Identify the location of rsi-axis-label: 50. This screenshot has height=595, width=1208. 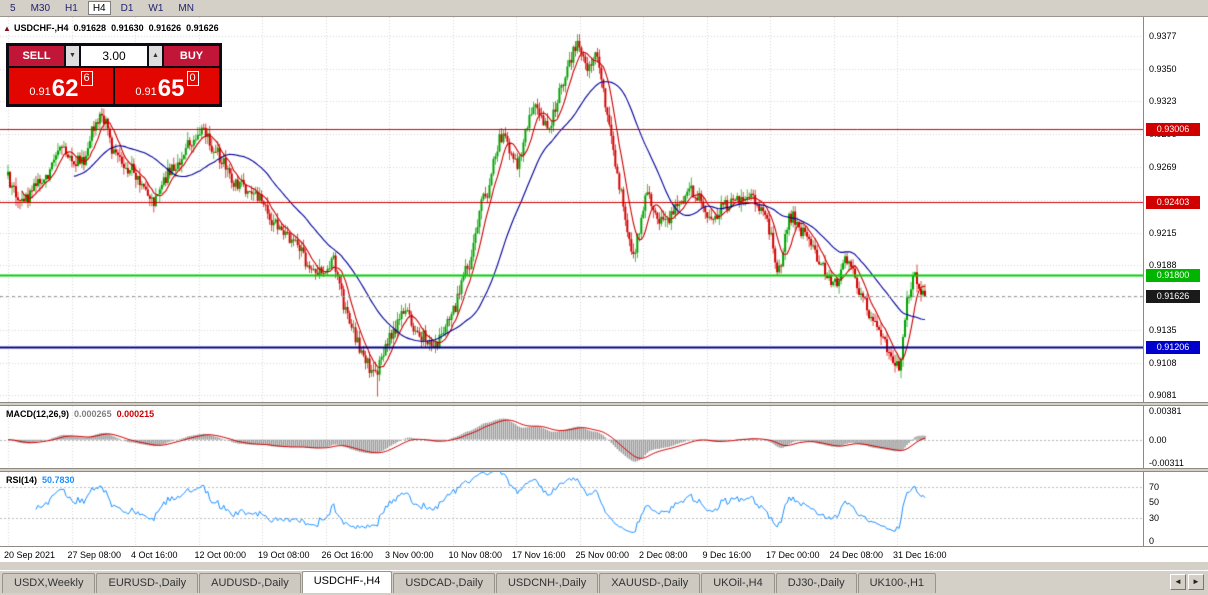
(1154, 502).